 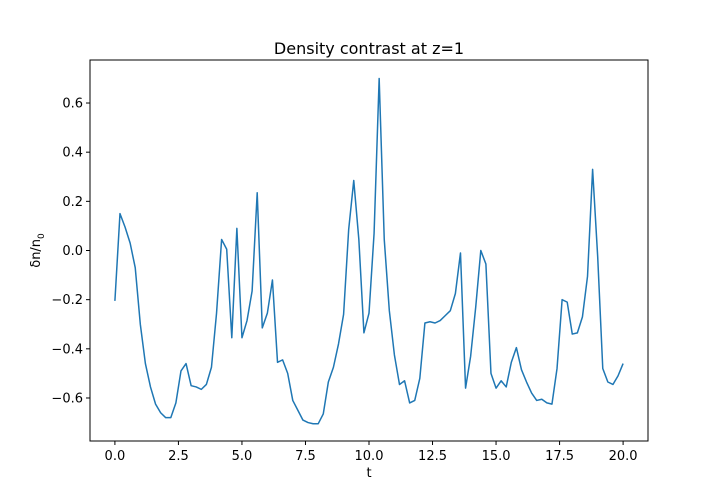 I want to click on y-axis-label-subscript: 0, so click(x=42, y=236).